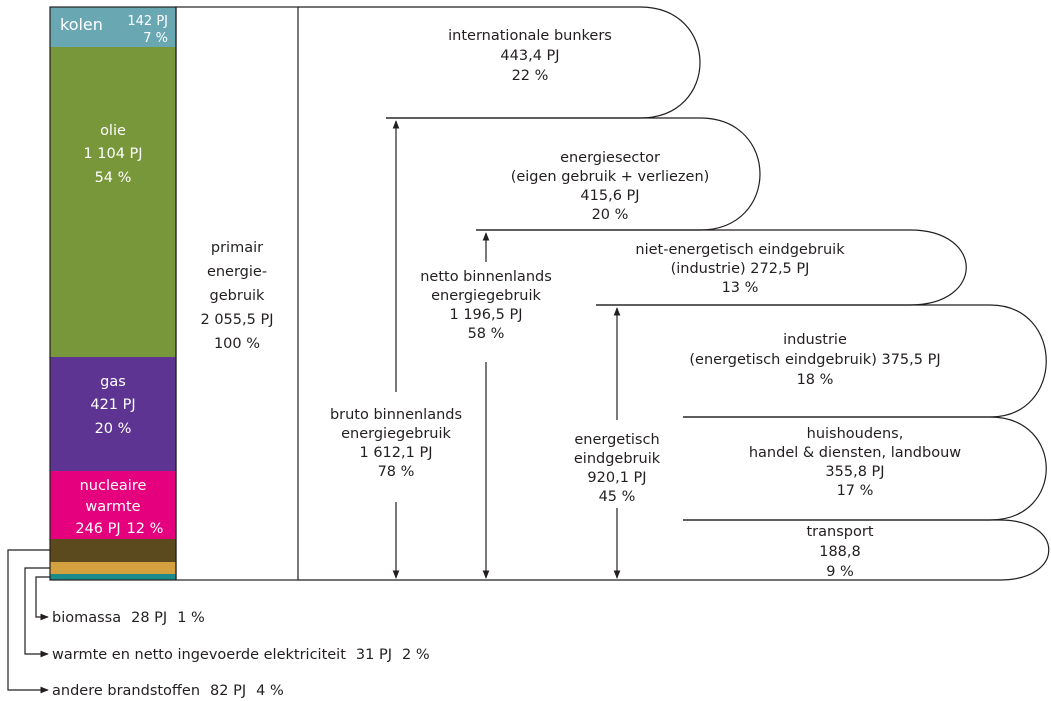 Image resolution: width=1051 pixels, height=701 pixels. What do you see at coordinates (855, 453) in the screenshot?
I see `text-line: handel & diensten, landbouw` at bounding box center [855, 453].